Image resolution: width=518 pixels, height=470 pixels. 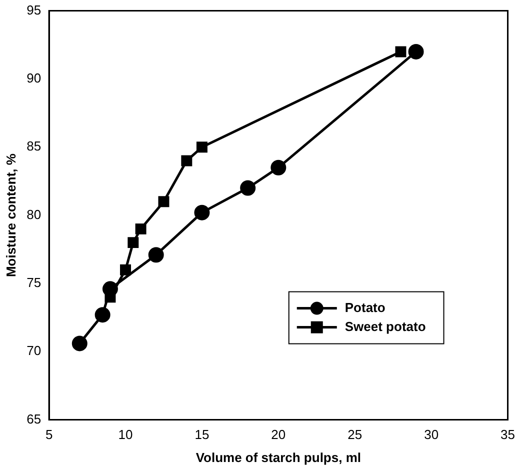 What do you see at coordinates (34, 214) in the screenshot?
I see `y-tick-label: 80` at bounding box center [34, 214].